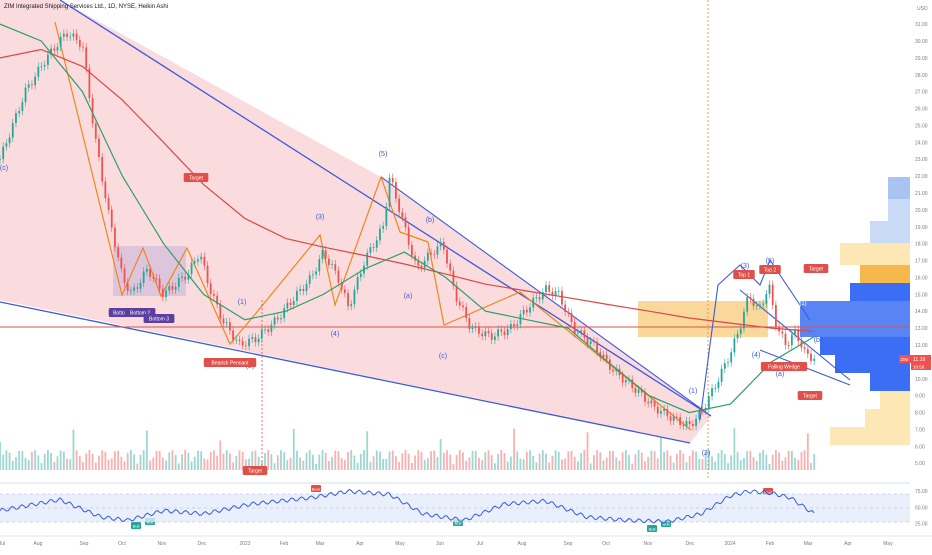  Describe the element at coordinates (606, 544) in the screenshot. I see `time-tick-label: Oct` at that location.